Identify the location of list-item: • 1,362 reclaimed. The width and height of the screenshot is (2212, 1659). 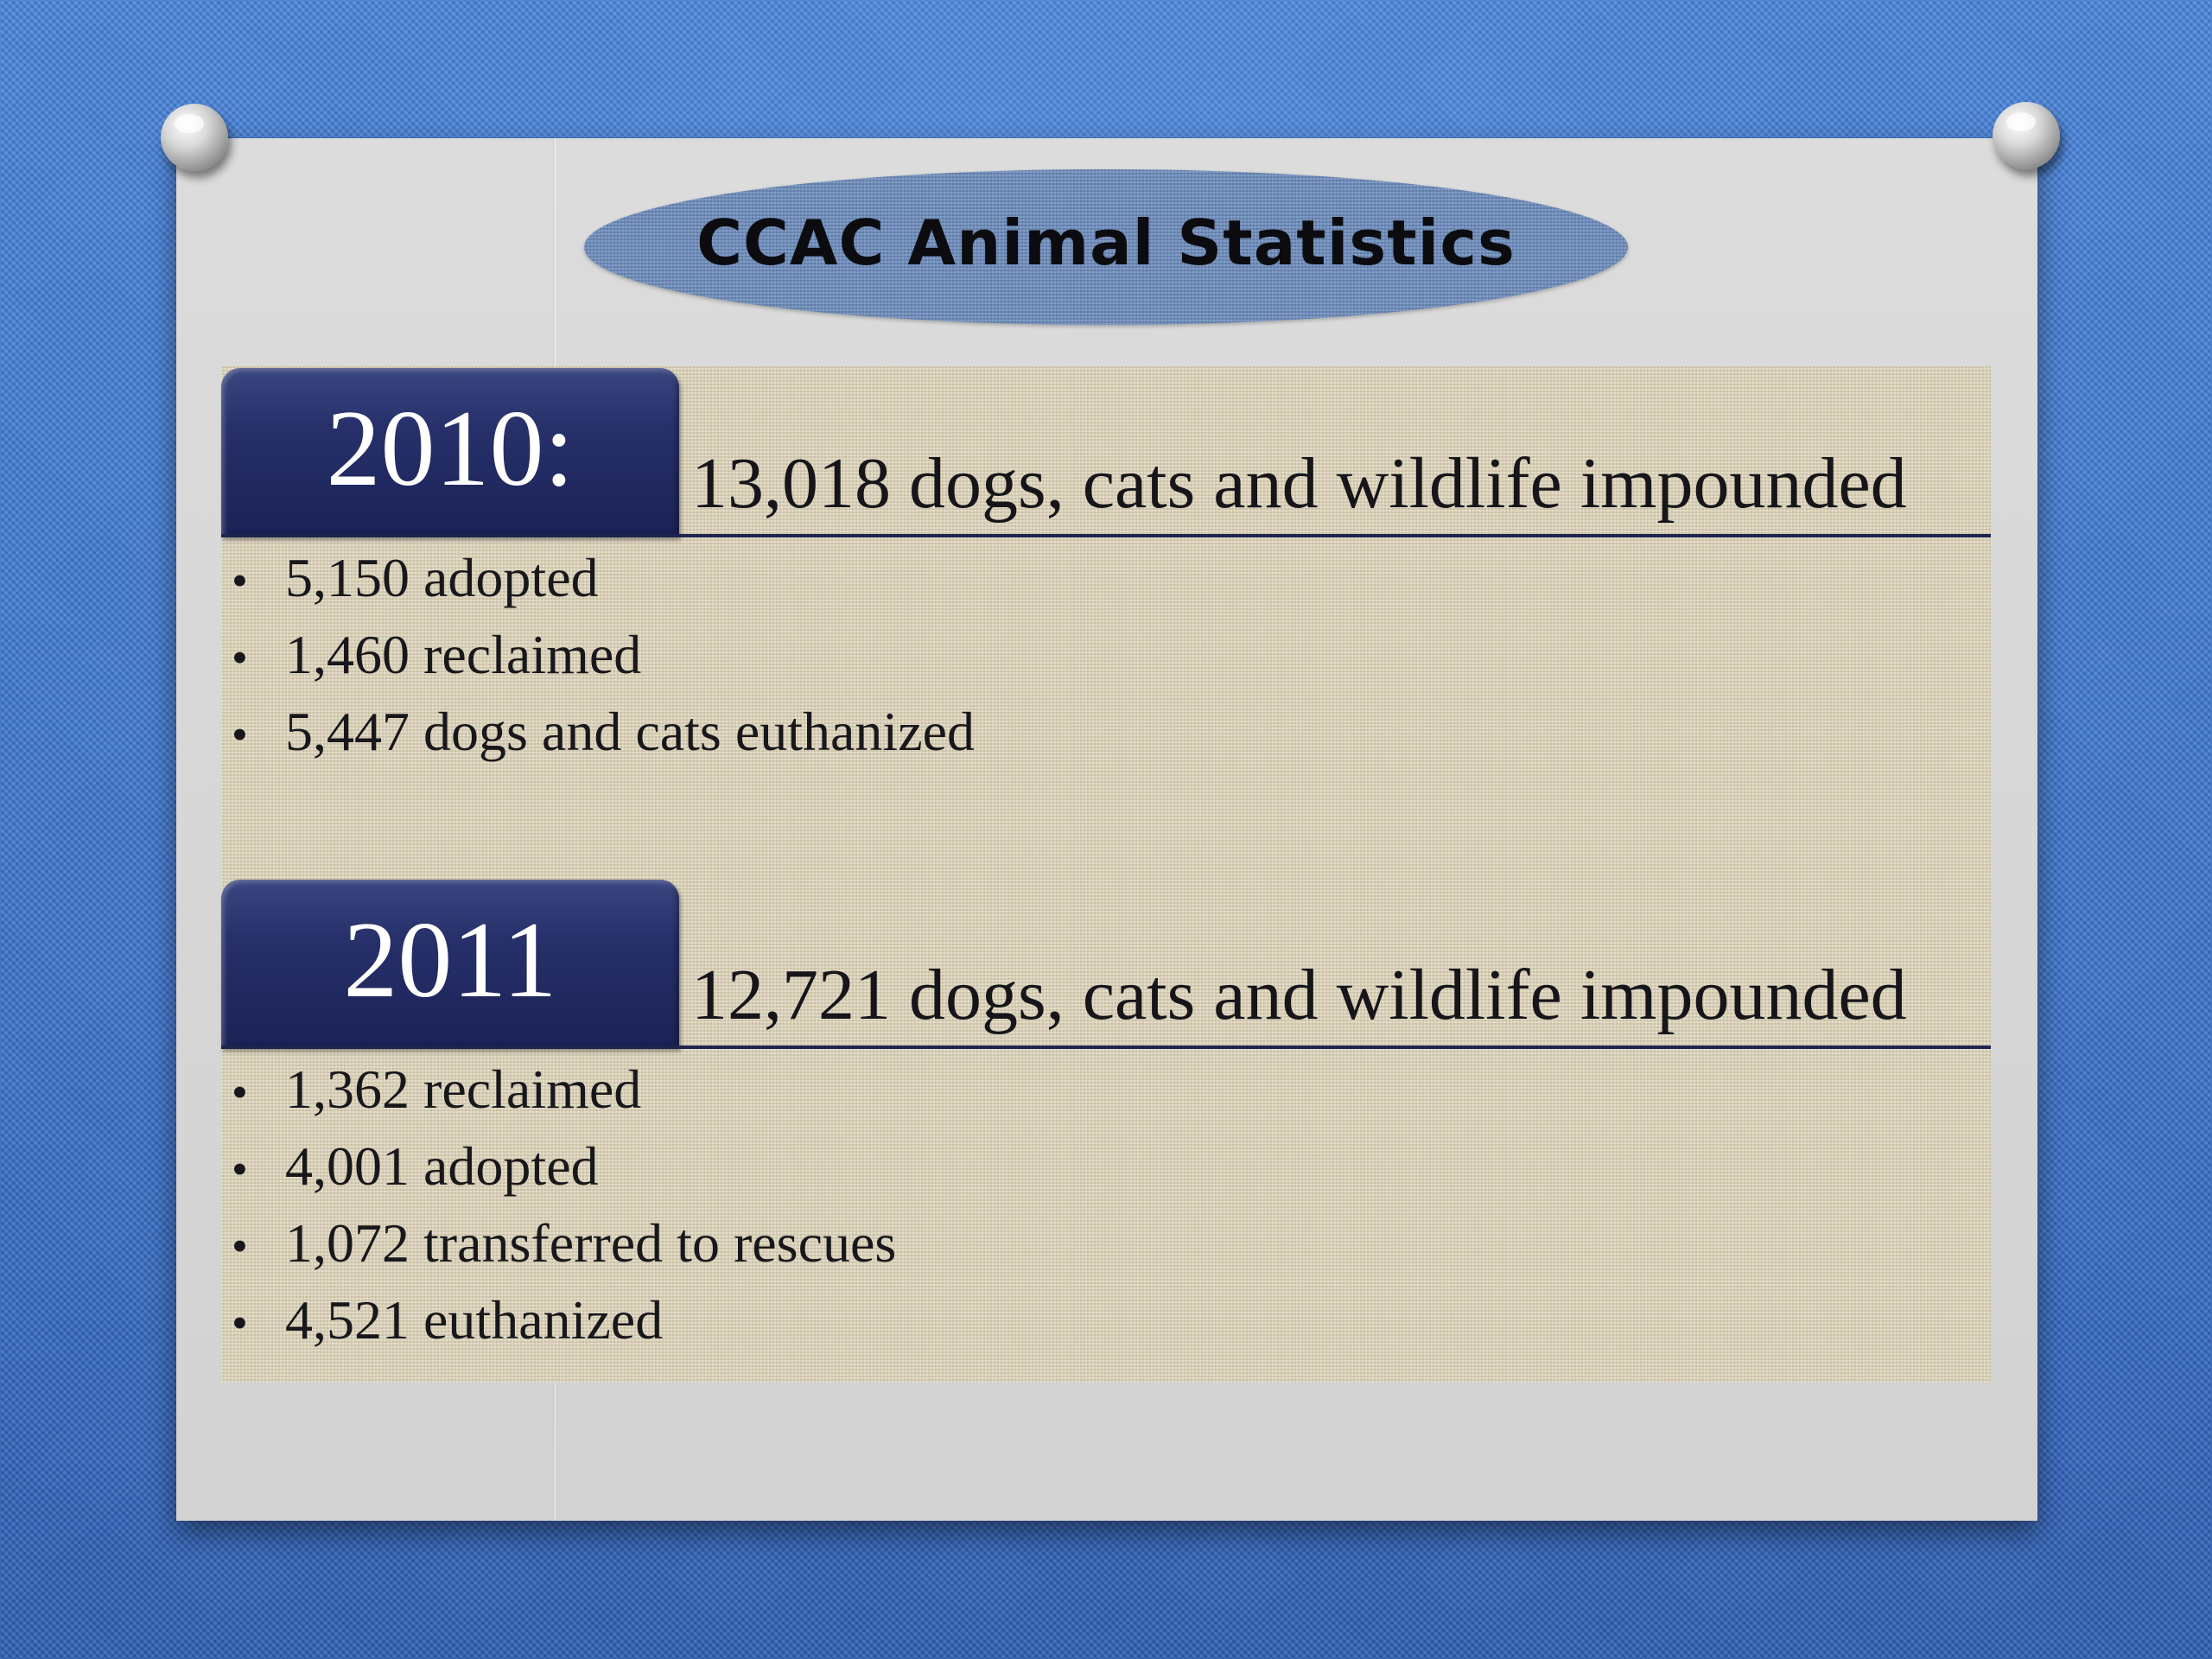
(564, 1090).